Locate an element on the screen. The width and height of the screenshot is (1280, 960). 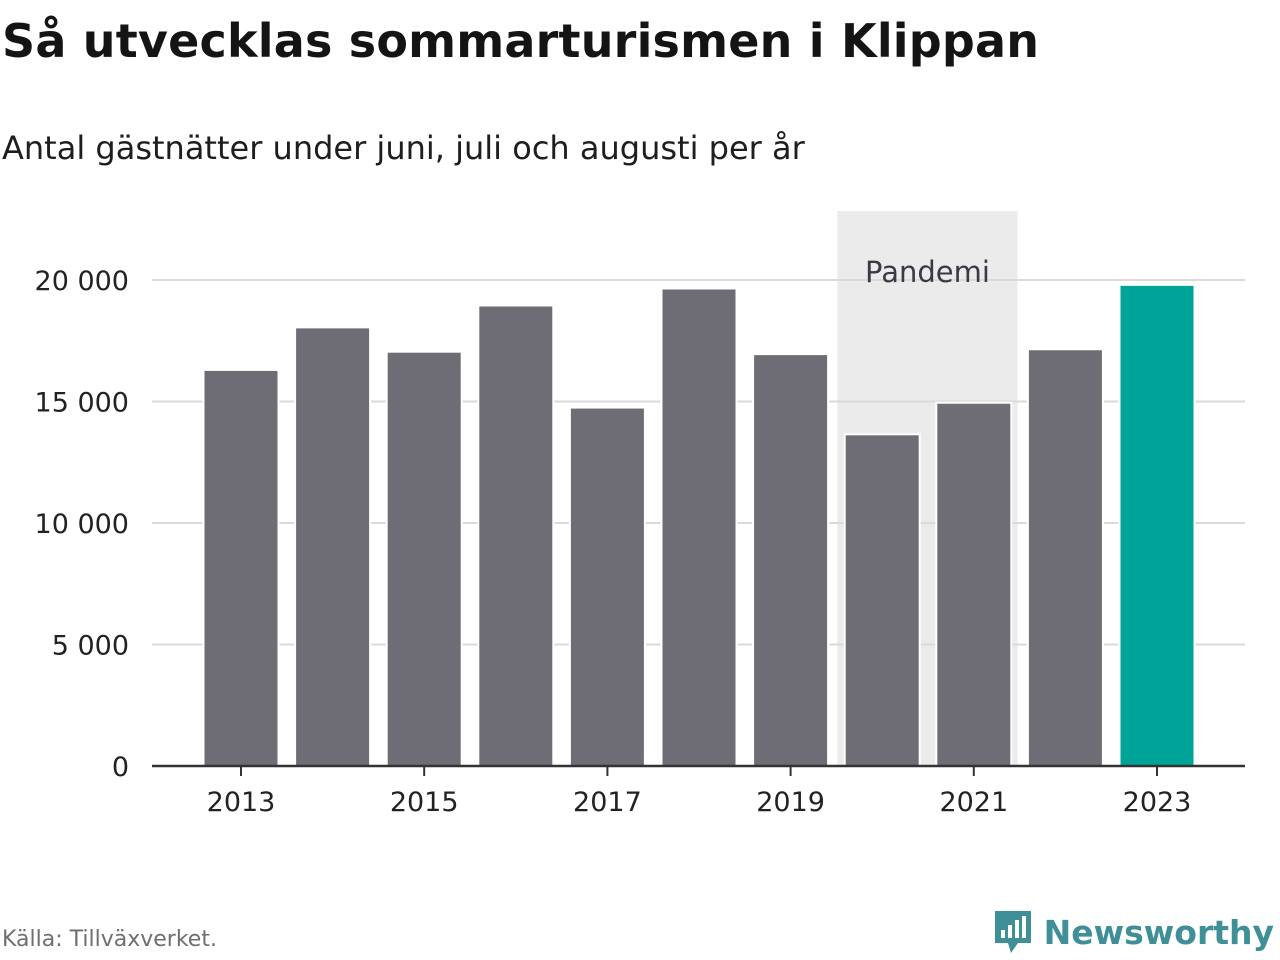
annotations: Pandemi is located at coordinates (927, 272).